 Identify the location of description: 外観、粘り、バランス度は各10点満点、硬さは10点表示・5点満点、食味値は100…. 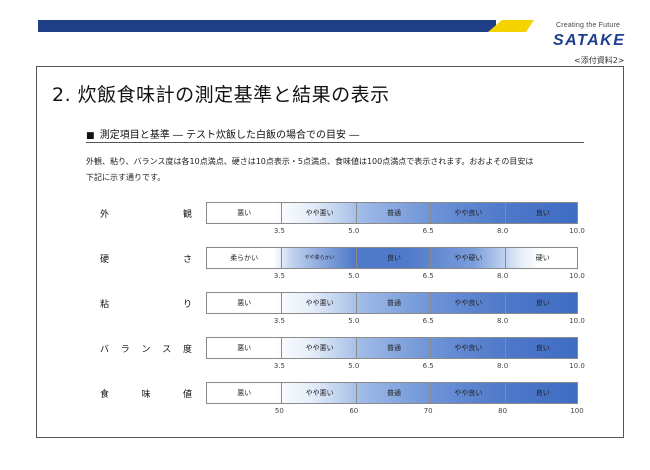
(346, 170).